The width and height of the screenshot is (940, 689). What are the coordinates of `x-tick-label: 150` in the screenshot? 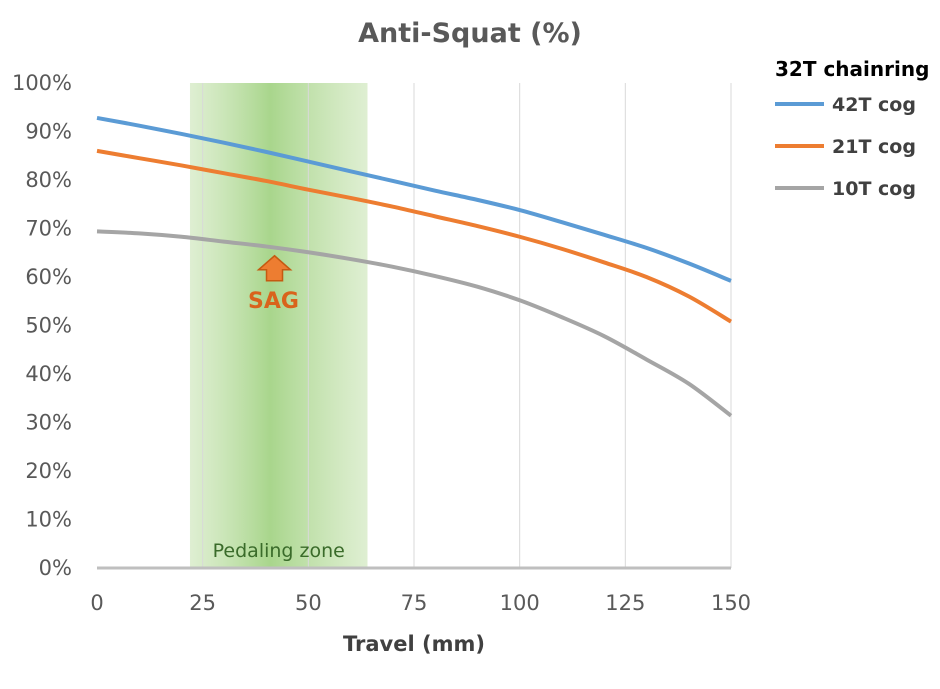 It's located at (731, 603).